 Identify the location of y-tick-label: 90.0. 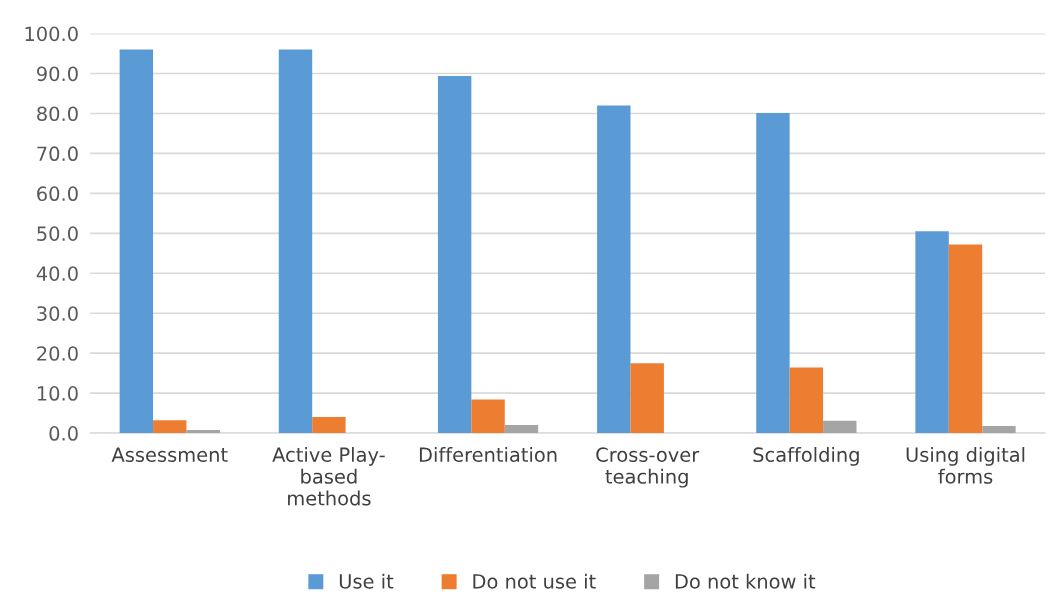
(57, 74).